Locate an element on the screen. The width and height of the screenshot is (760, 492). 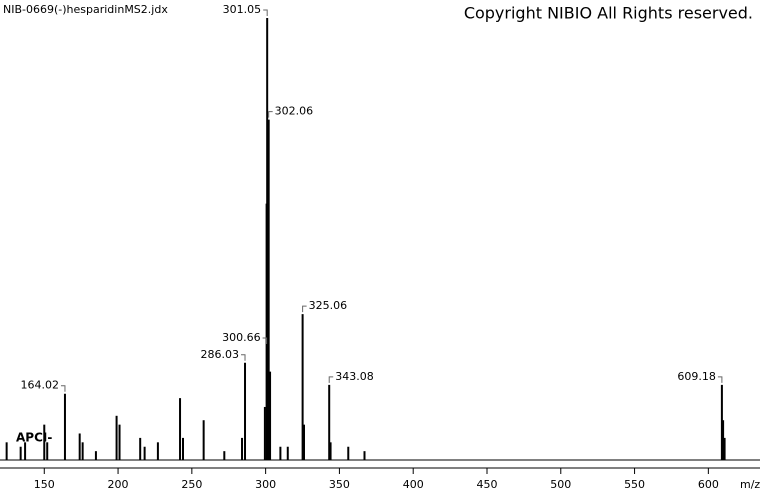
peak-label: 286.03 is located at coordinates (220, 354).